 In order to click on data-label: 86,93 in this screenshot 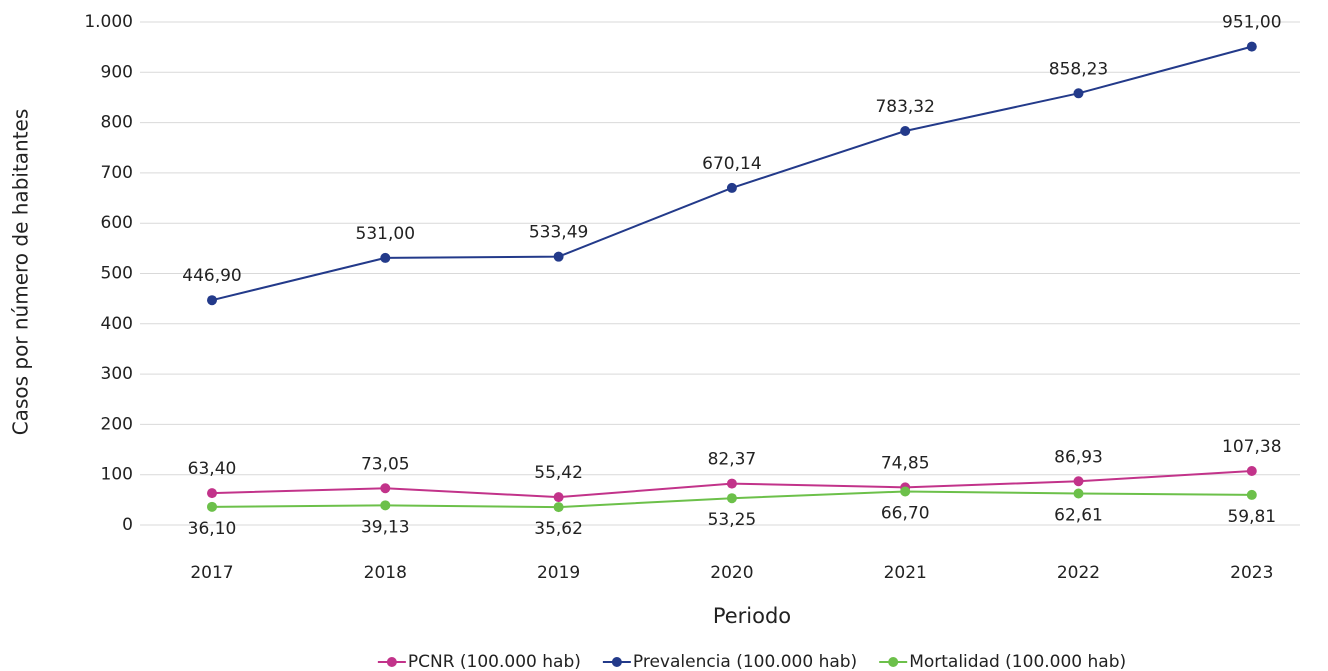, I will do `click(1078, 457)`.